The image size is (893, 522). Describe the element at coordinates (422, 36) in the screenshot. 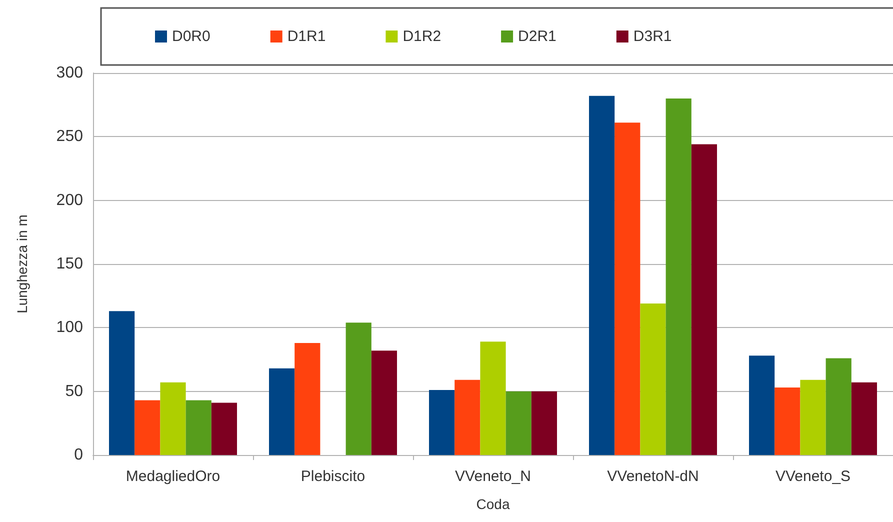

I see `legend-label: D1R2` at that location.